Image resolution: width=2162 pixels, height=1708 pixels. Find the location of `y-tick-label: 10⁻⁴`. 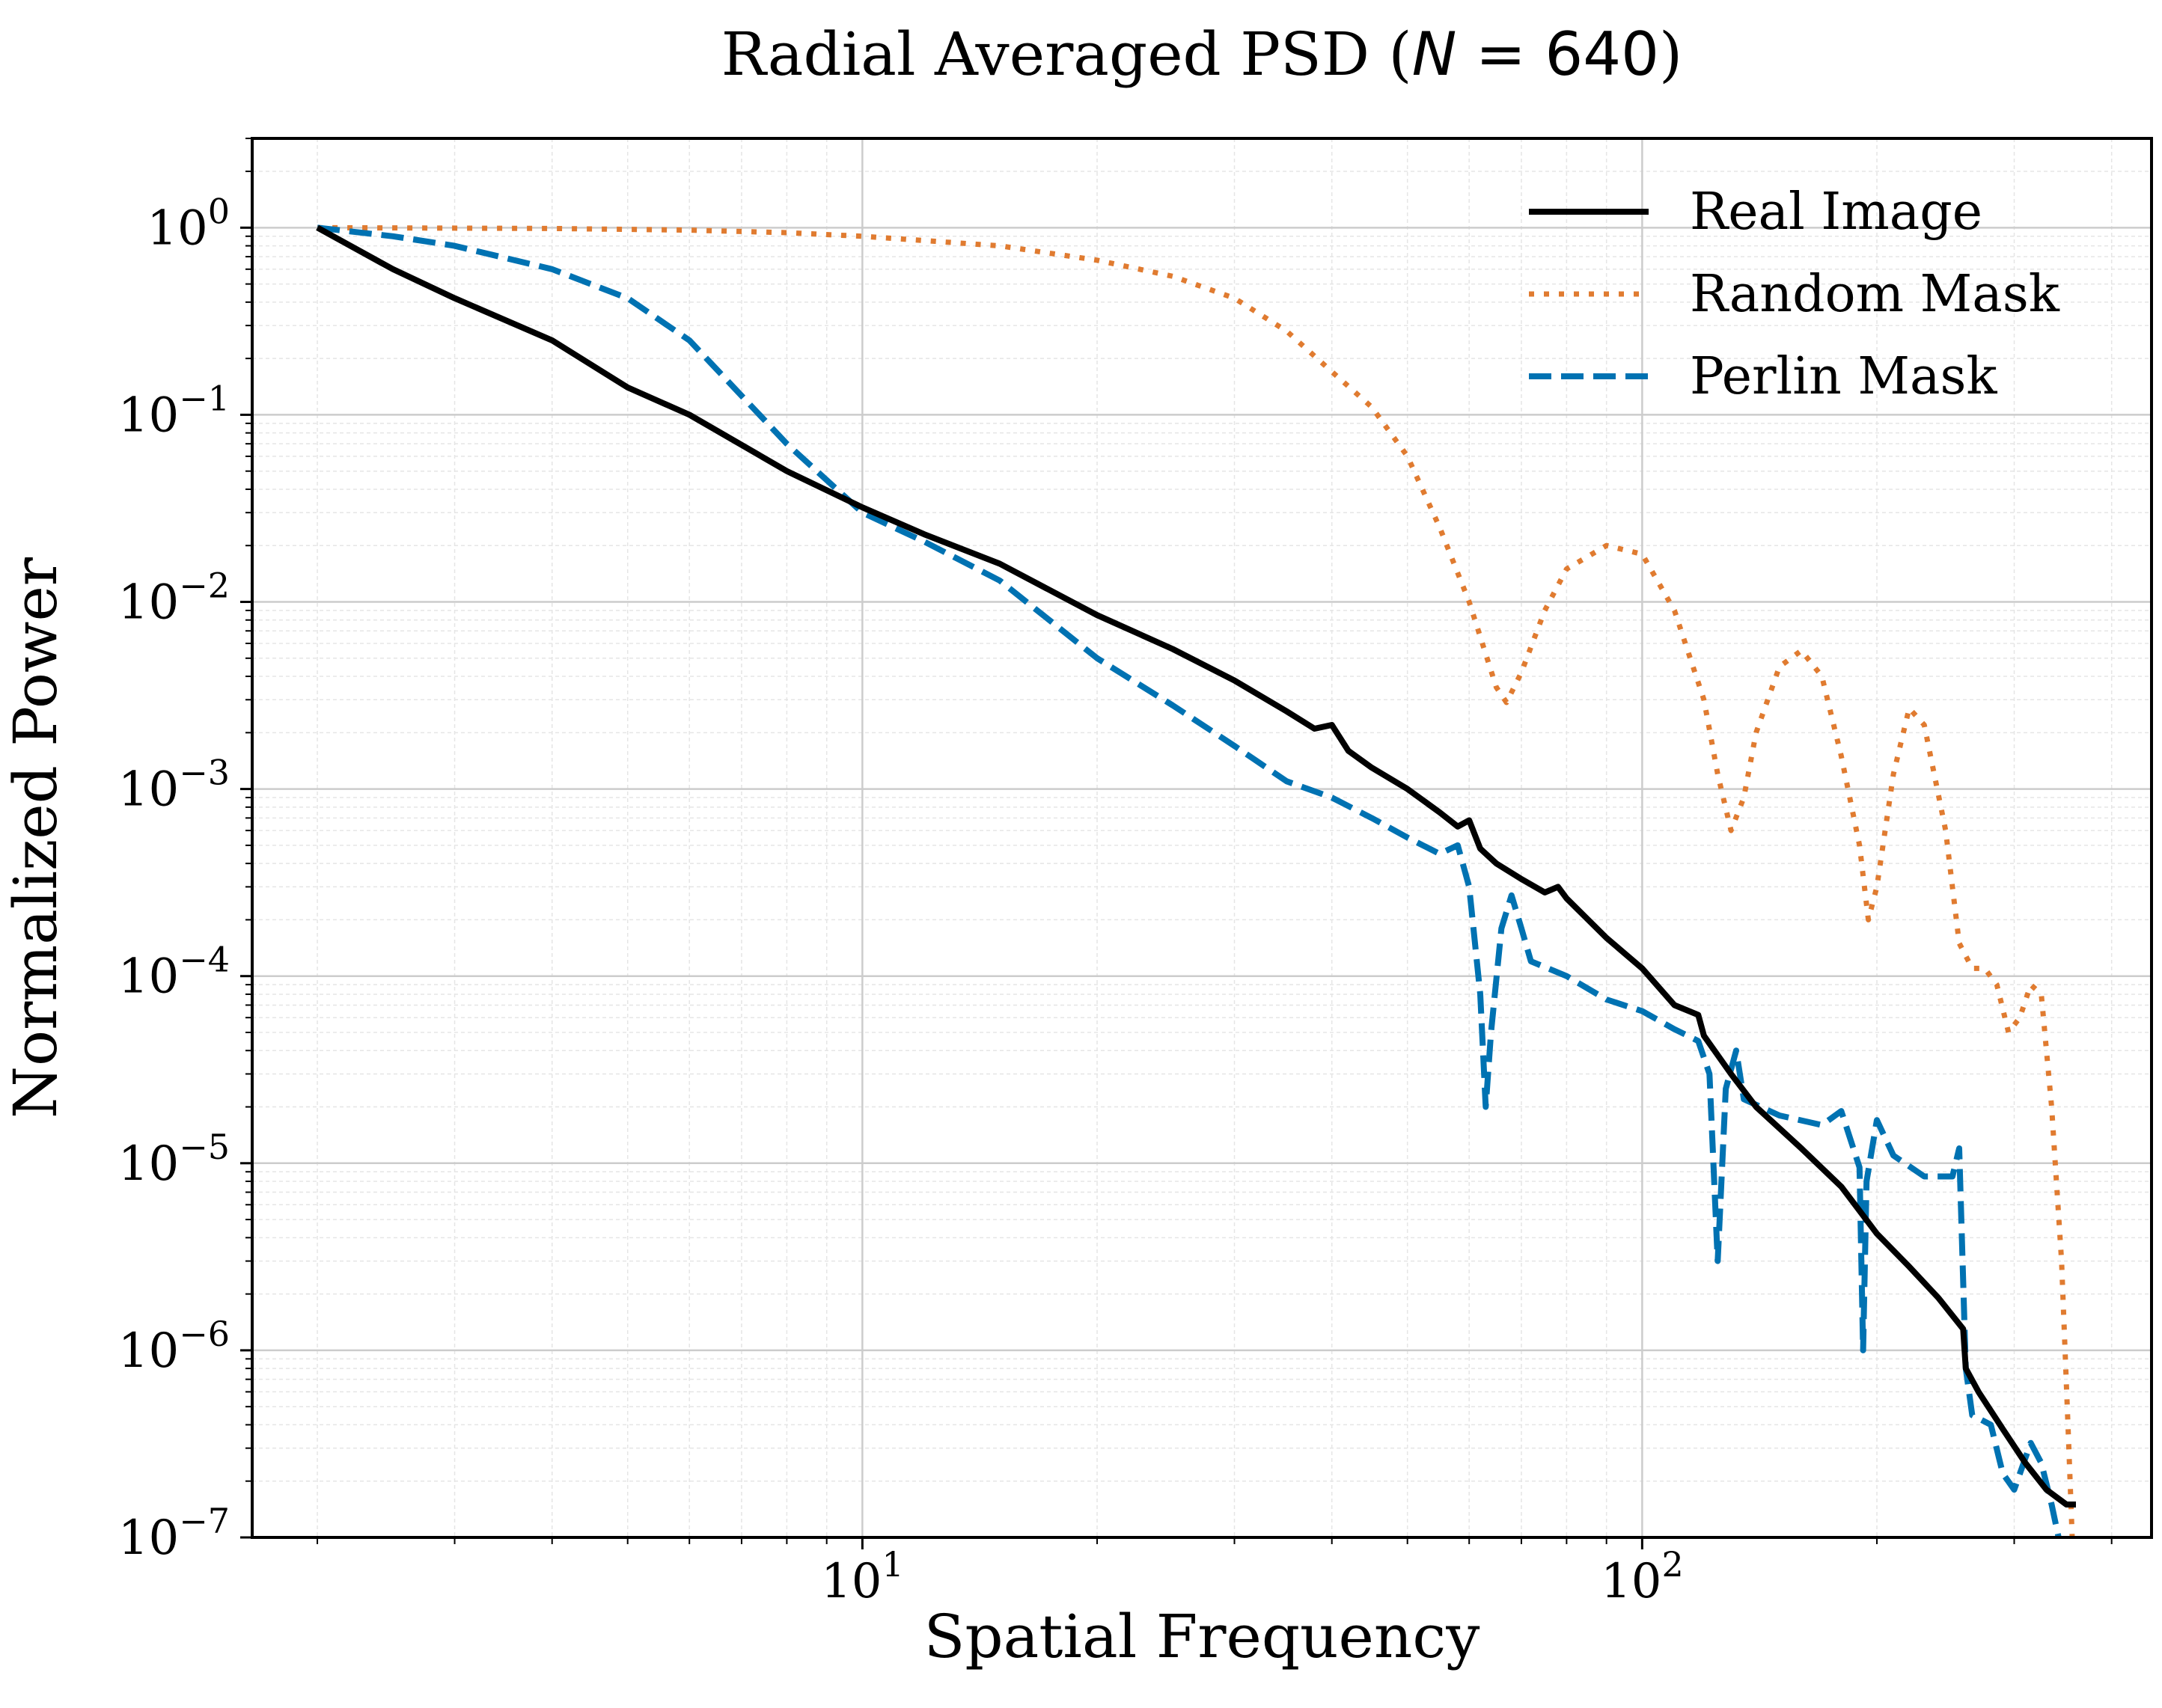

y-tick-label: 10⁻⁴ is located at coordinates (174, 972).